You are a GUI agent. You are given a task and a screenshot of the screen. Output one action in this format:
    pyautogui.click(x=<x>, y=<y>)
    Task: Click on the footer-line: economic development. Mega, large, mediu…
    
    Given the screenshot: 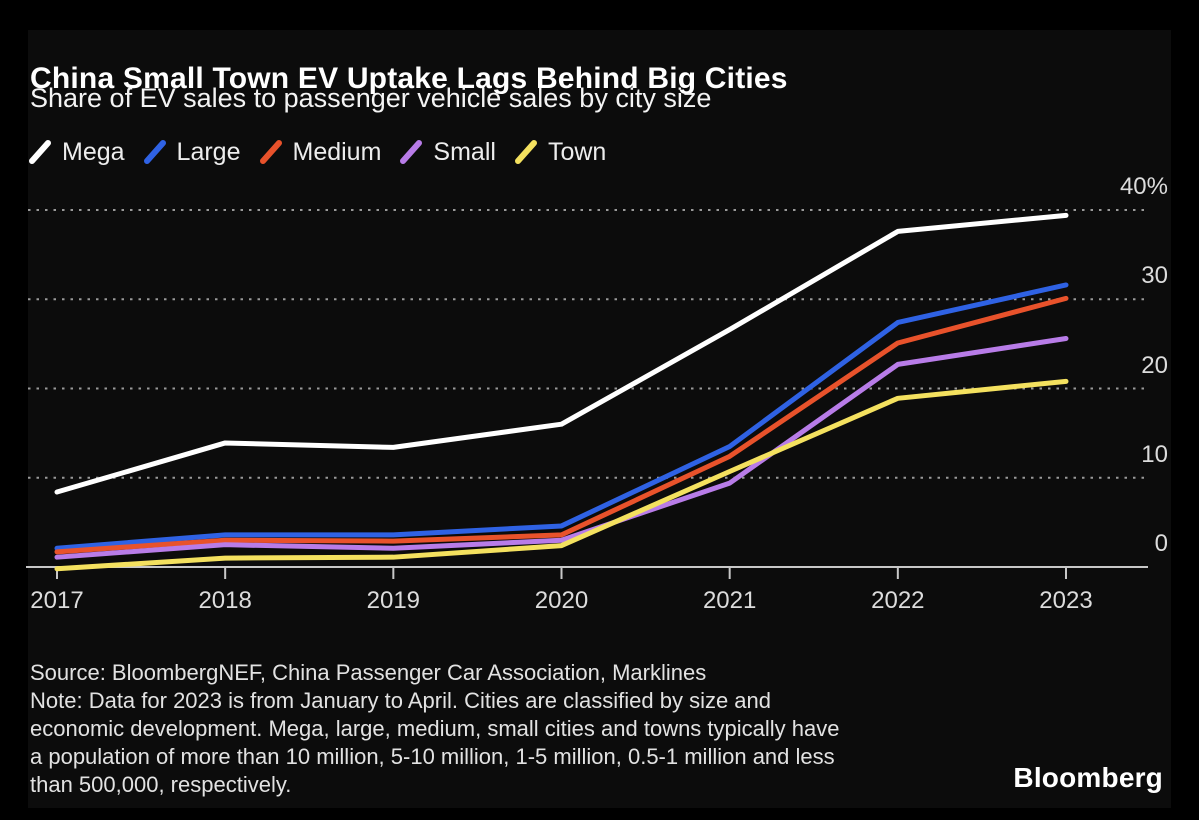 What is the action you would take?
    pyautogui.click(x=435, y=728)
    